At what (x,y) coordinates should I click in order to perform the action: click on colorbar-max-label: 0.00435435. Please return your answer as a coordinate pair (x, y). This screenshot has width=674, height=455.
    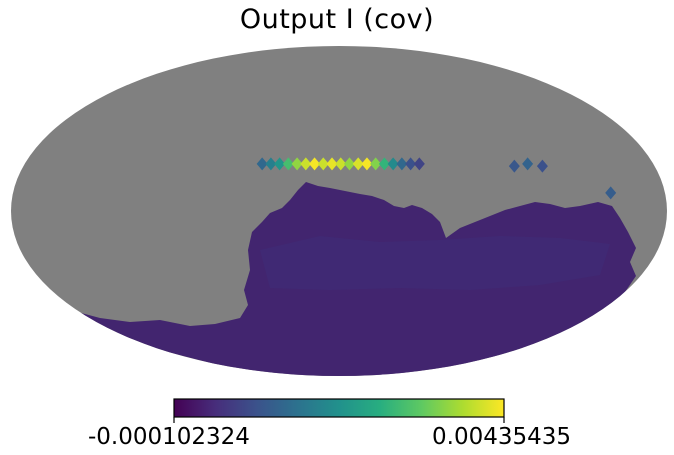
    Looking at the image, I should click on (502, 437).